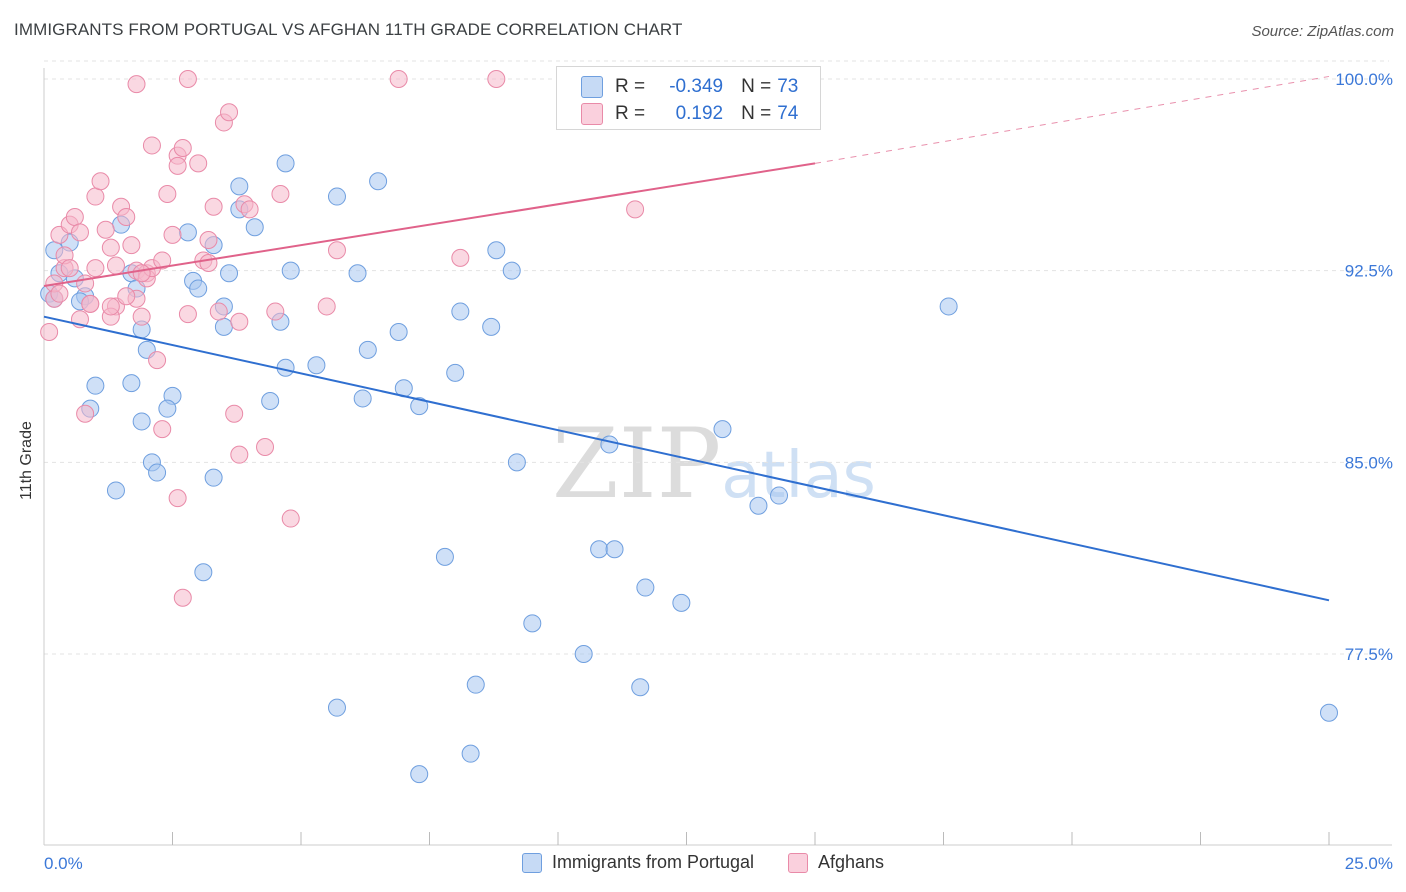 This screenshot has height=892, width=1406. I want to click on legend-swatch-portugal, so click(531, 862).